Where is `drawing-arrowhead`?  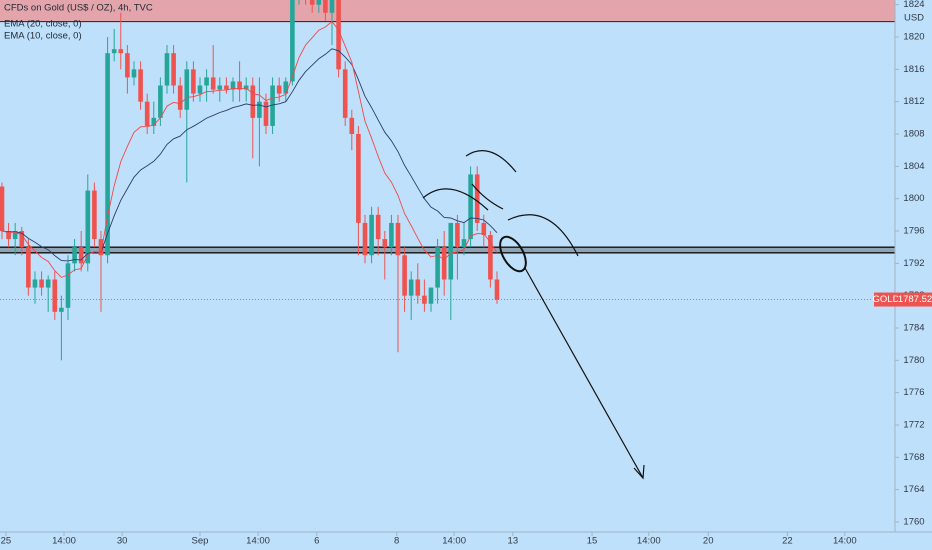
drawing-arrowhead is located at coordinates (639, 472).